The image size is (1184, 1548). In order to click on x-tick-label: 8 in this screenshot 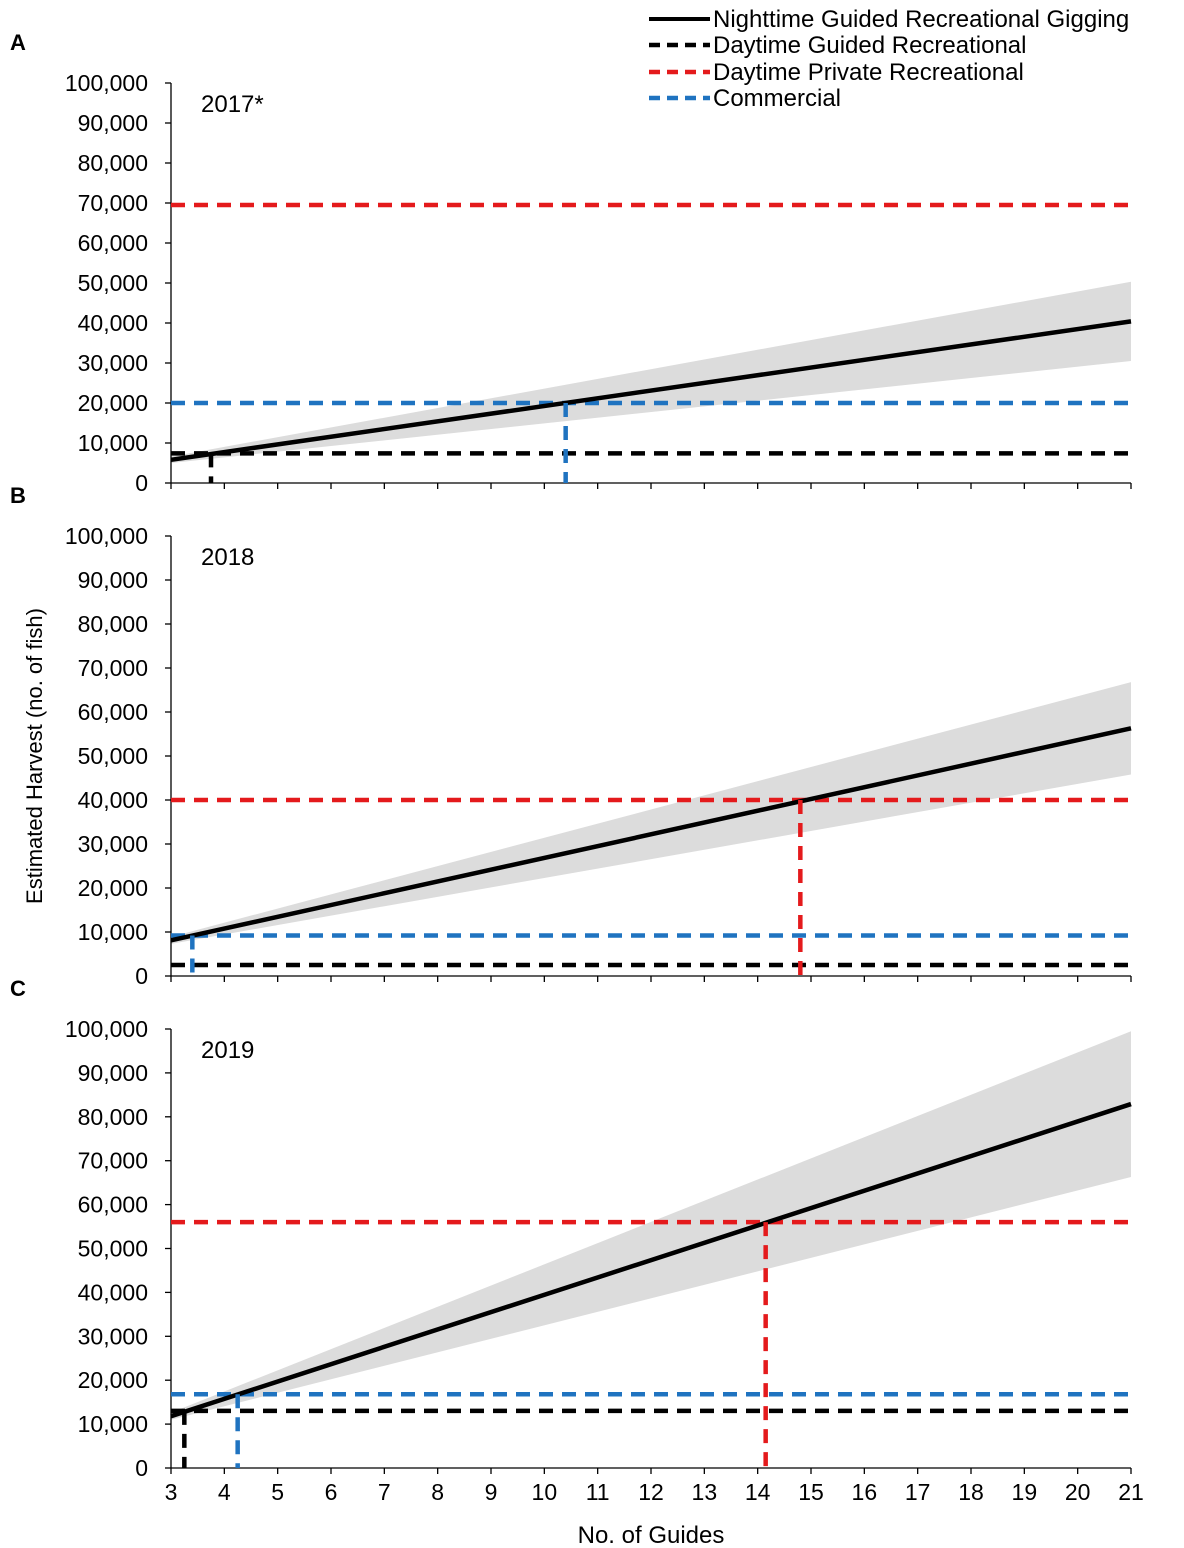, I will do `click(437, 1492)`.